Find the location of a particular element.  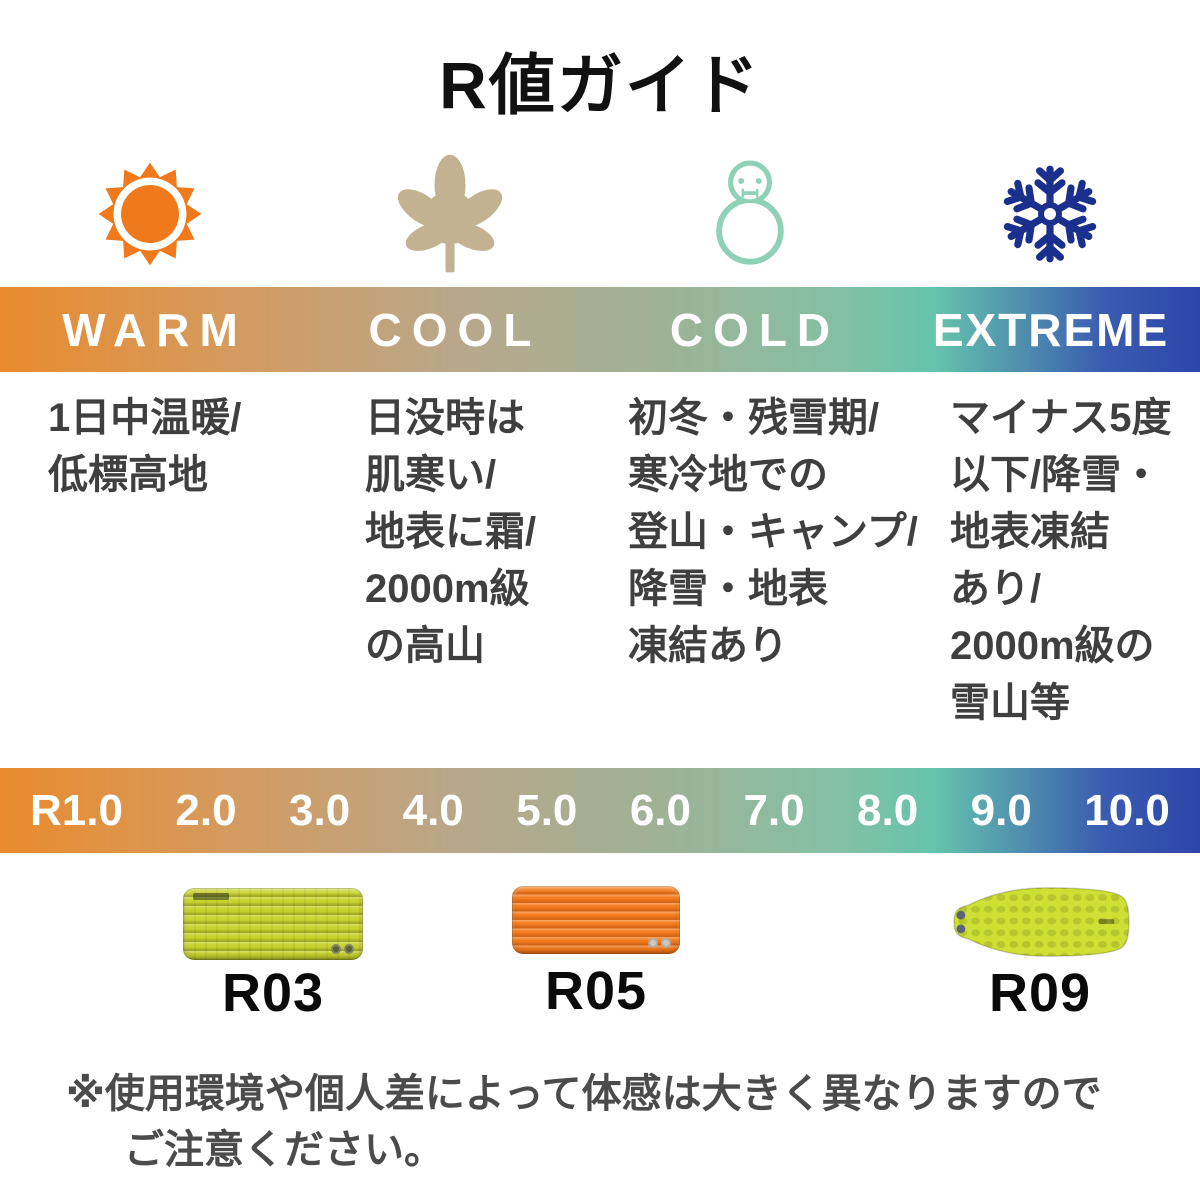

warm-description: 1日中温暖/ 低標高地 is located at coordinates (145, 446).